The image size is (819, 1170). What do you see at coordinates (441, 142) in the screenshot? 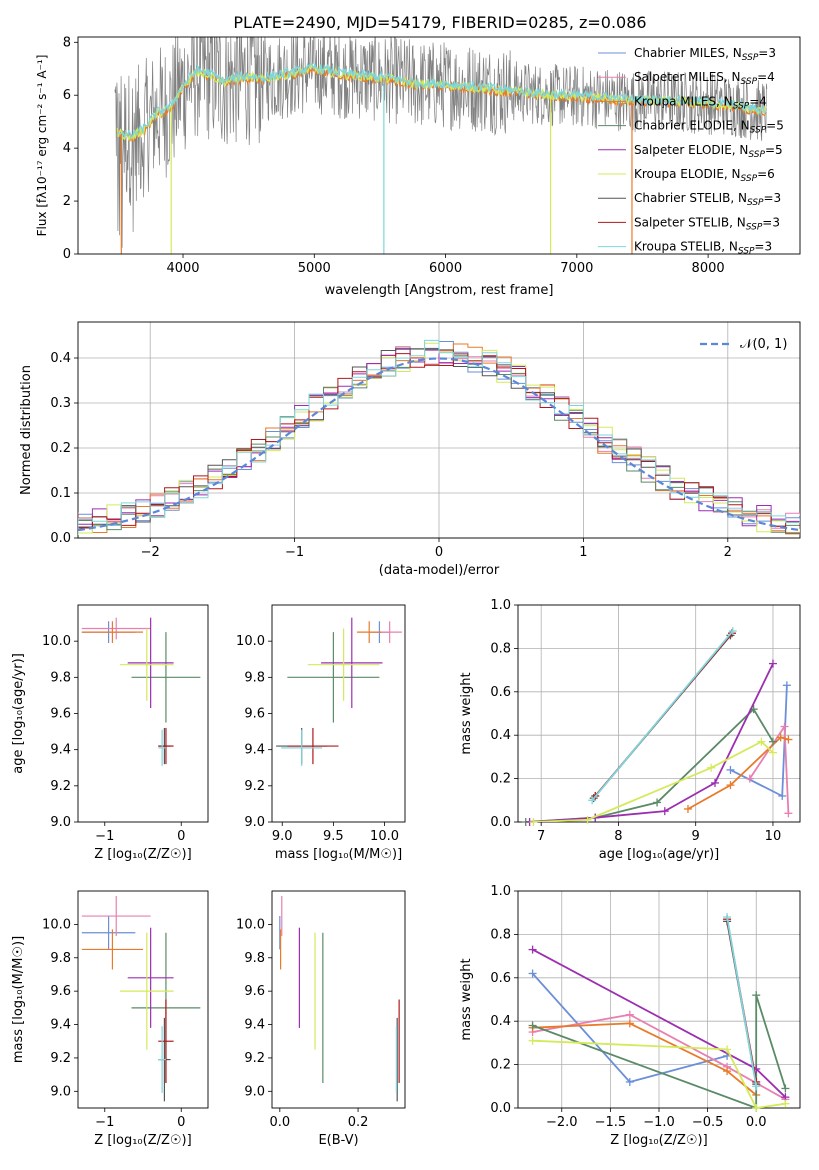
I see `observed-spectrum-line` at bounding box center [441, 142].